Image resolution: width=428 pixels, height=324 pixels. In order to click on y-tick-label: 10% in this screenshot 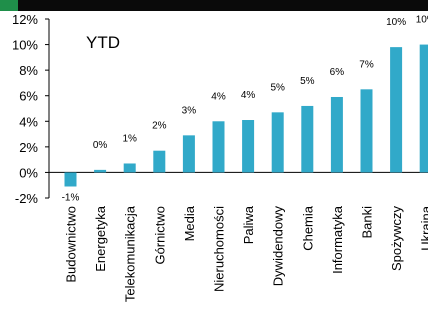, I will do `click(25, 45)`.